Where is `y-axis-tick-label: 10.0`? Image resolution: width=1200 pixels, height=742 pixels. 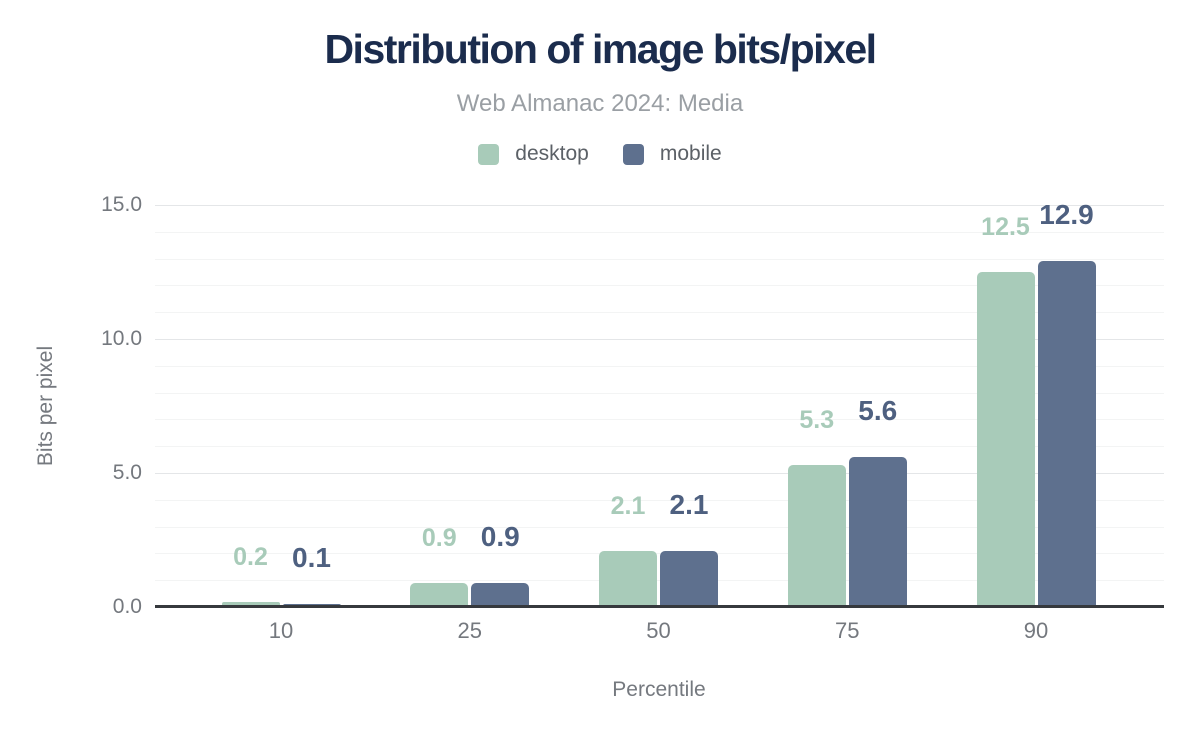 y-axis-tick-label: 10.0 is located at coordinates (121, 338).